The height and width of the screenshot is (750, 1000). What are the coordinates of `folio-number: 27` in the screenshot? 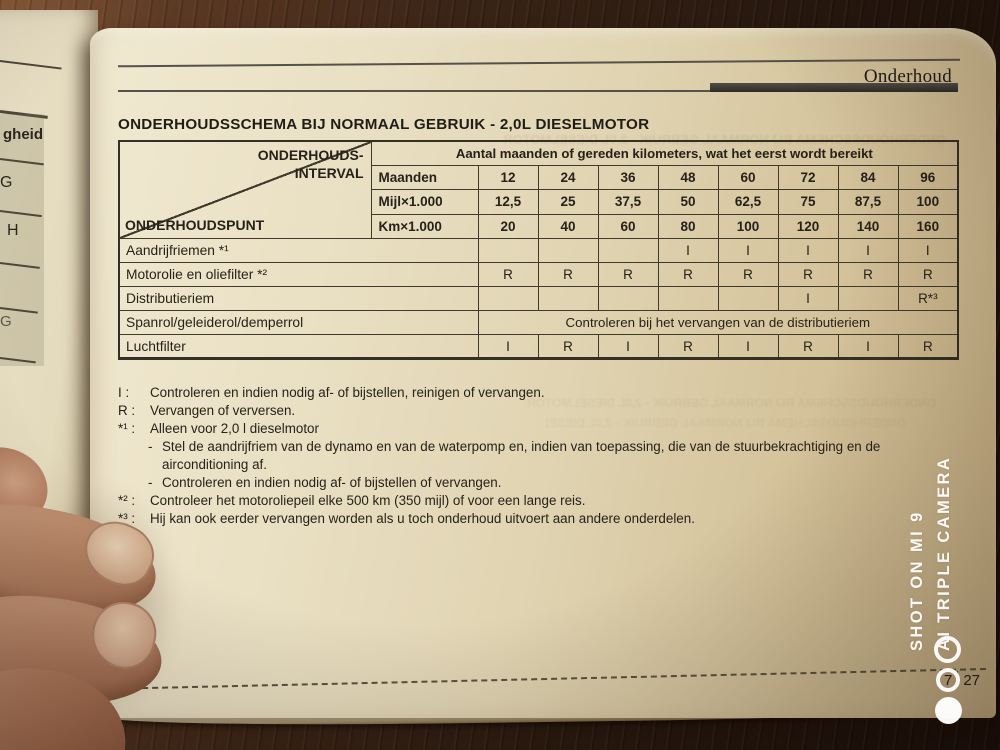 It's located at (971, 680).